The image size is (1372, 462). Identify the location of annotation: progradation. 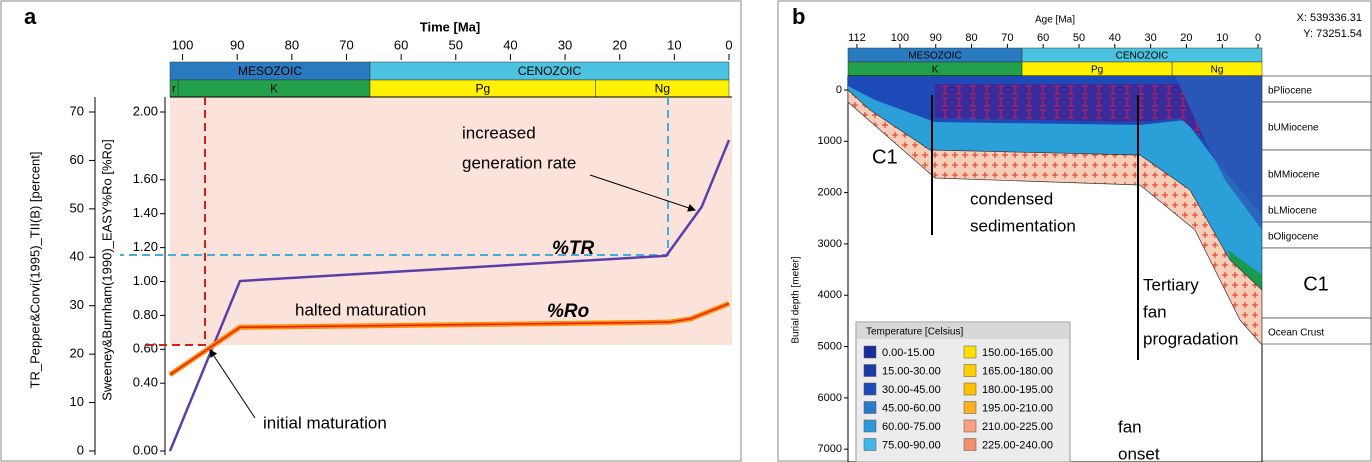
(1190, 338).